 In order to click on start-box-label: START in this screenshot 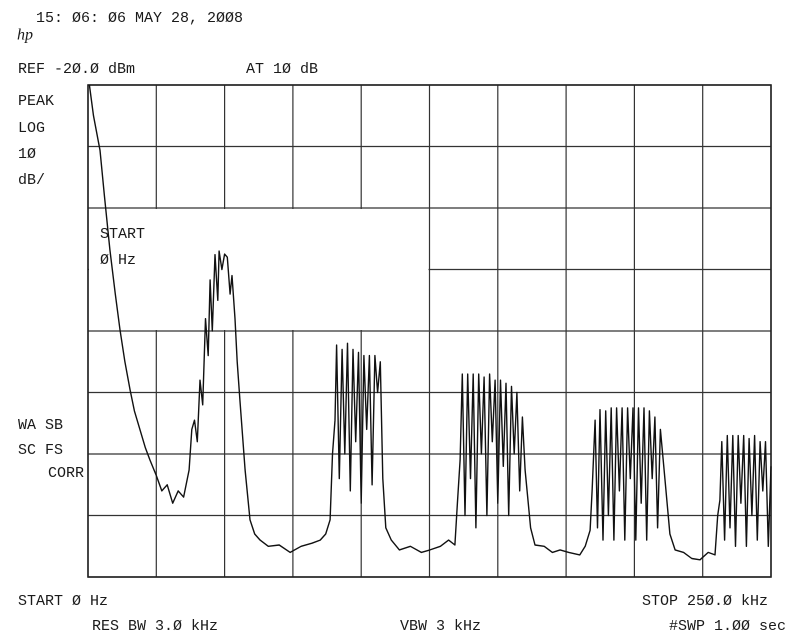, I will do `click(122, 234)`.